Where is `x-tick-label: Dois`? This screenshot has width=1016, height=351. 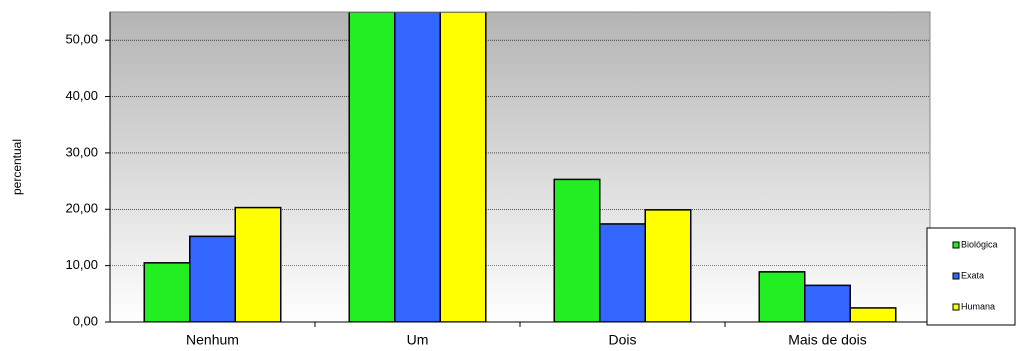 x-tick-label: Dois is located at coordinates (622, 340).